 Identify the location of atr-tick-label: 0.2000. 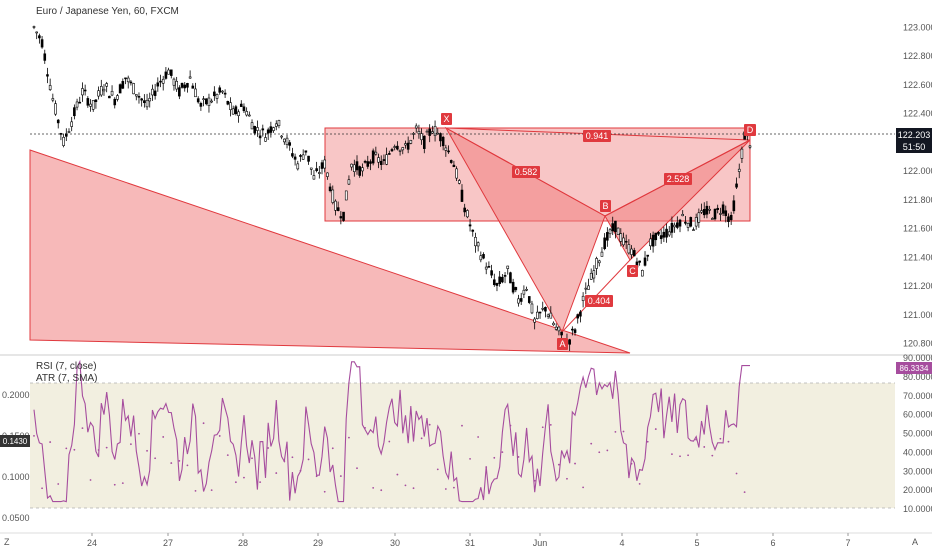
(16, 395).